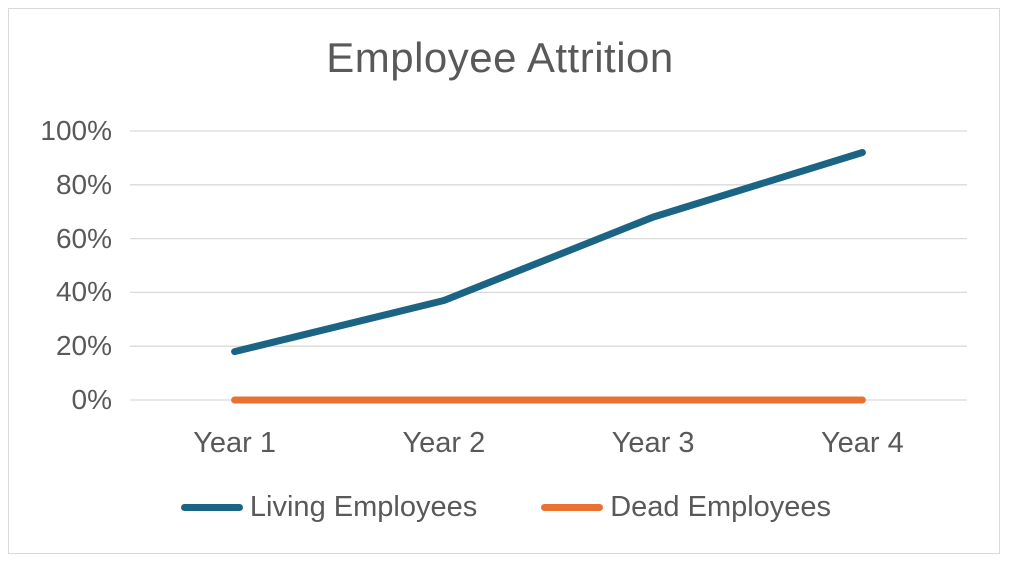 The width and height of the screenshot is (1012, 565). Describe the element at coordinates (444, 443) in the screenshot. I see `x-axis-label: Year 2` at that location.